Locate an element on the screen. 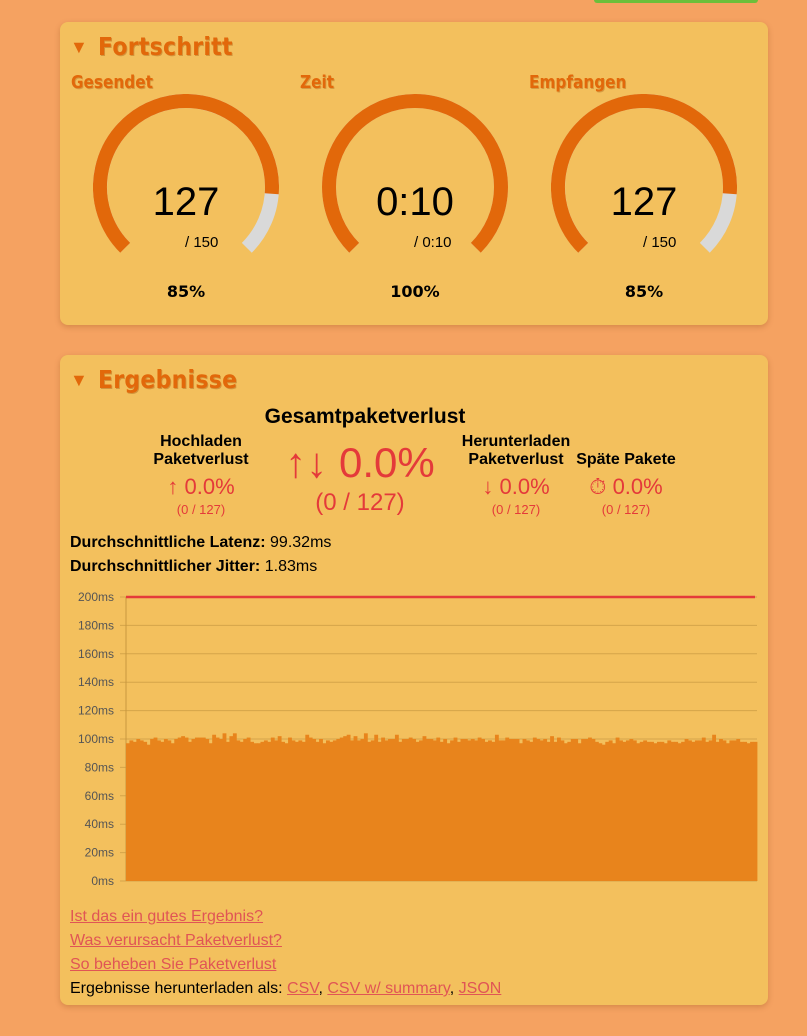 This screenshot has width=807, height=1036. progress-header: ▼ Fortschritt is located at coordinates (160, 46).